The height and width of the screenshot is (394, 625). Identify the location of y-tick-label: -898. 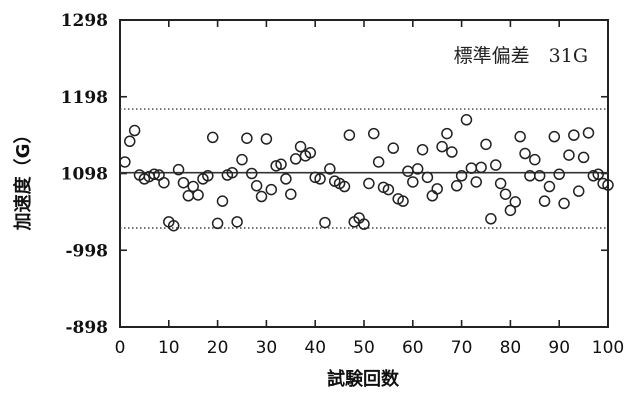
(86, 328).